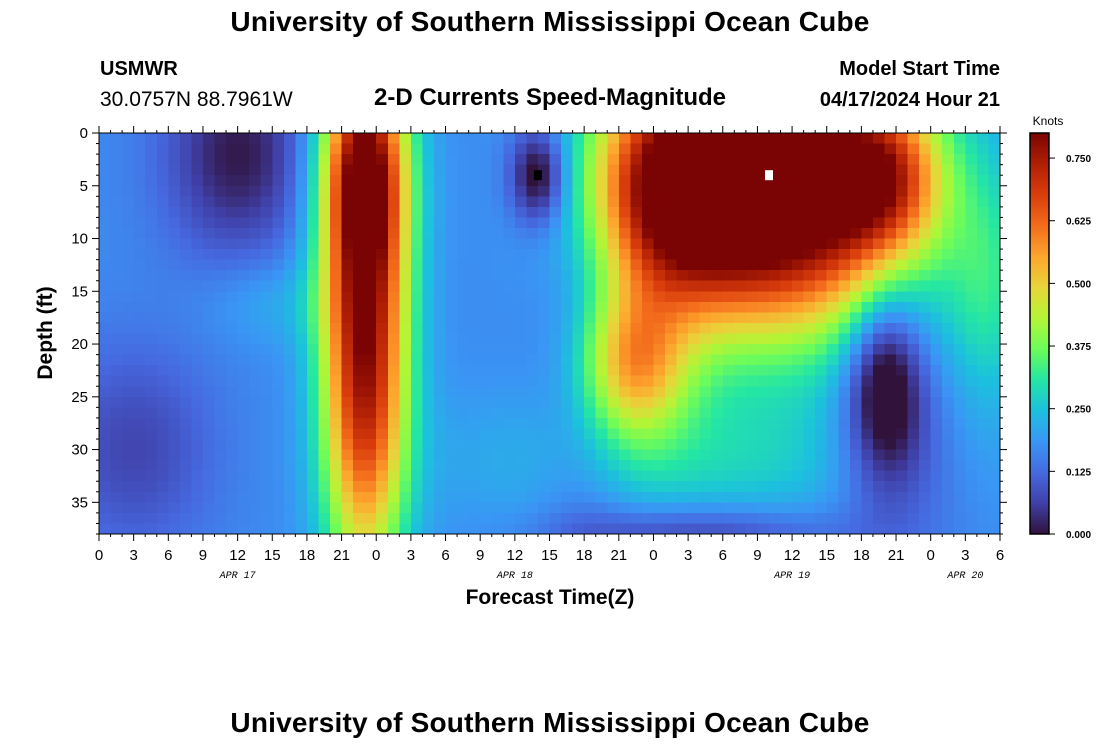 This screenshot has width=1100, height=750. What do you see at coordinates (133, 555) in the screenshot?
I see `x-tick-label: 3` at bounding box center [133, 555].